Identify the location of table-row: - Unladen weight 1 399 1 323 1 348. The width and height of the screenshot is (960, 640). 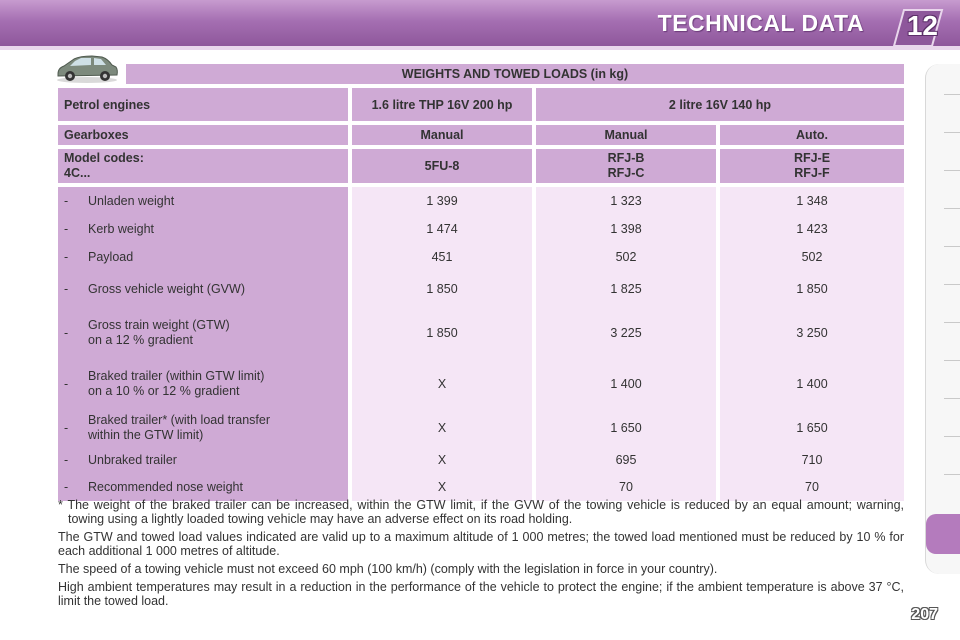
(481, 201).